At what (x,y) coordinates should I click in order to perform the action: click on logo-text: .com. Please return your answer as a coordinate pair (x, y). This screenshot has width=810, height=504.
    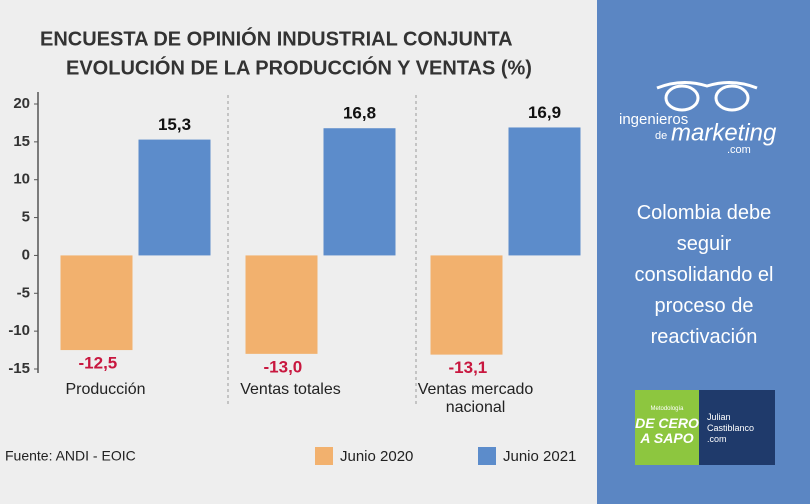
    Looking at the image, I should click on (739, 150).